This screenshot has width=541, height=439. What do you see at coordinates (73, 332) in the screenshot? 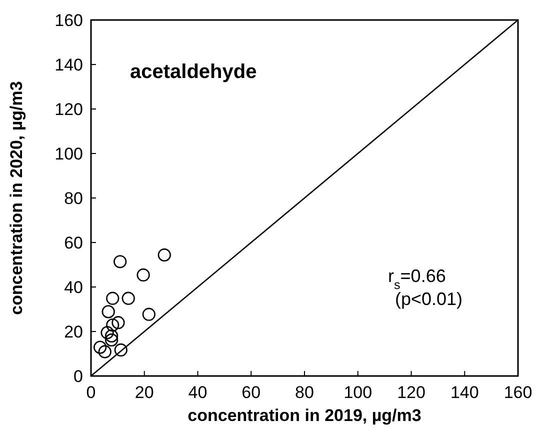
I see `y-tick-label: 20` at bounding box center [73, 332].